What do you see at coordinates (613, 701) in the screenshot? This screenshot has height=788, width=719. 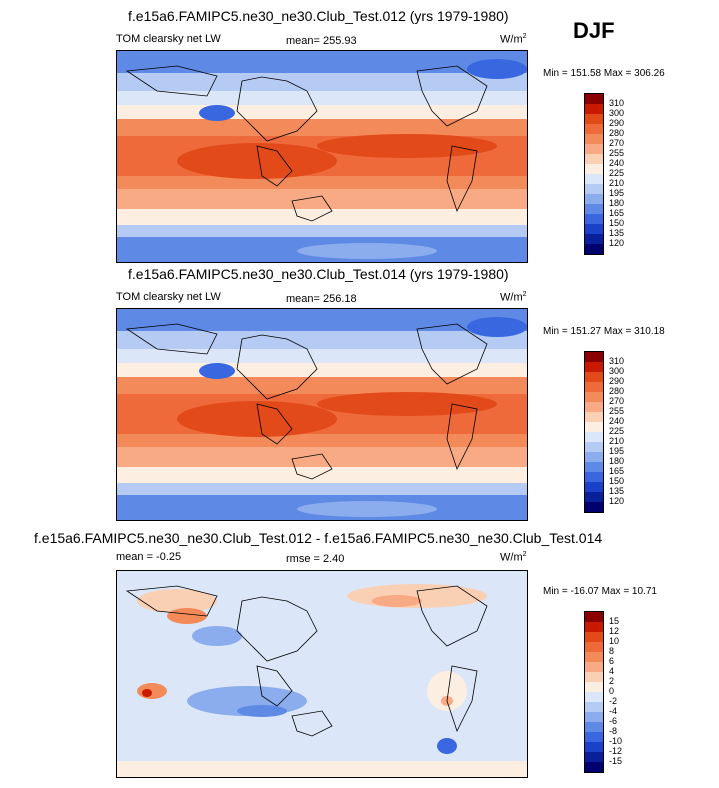 I see `panel3-colorbar-label: -2` at bounding box center [613, 701].